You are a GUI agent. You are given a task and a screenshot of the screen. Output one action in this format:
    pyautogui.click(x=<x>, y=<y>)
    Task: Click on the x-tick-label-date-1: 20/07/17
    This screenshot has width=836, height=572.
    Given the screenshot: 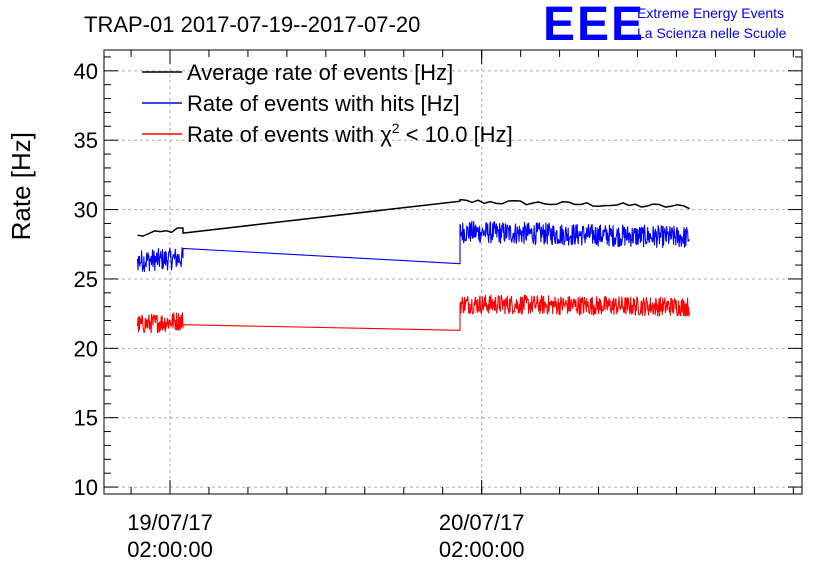 What is the action you would take?
    pyautogui.click(x=482, y=522)
    